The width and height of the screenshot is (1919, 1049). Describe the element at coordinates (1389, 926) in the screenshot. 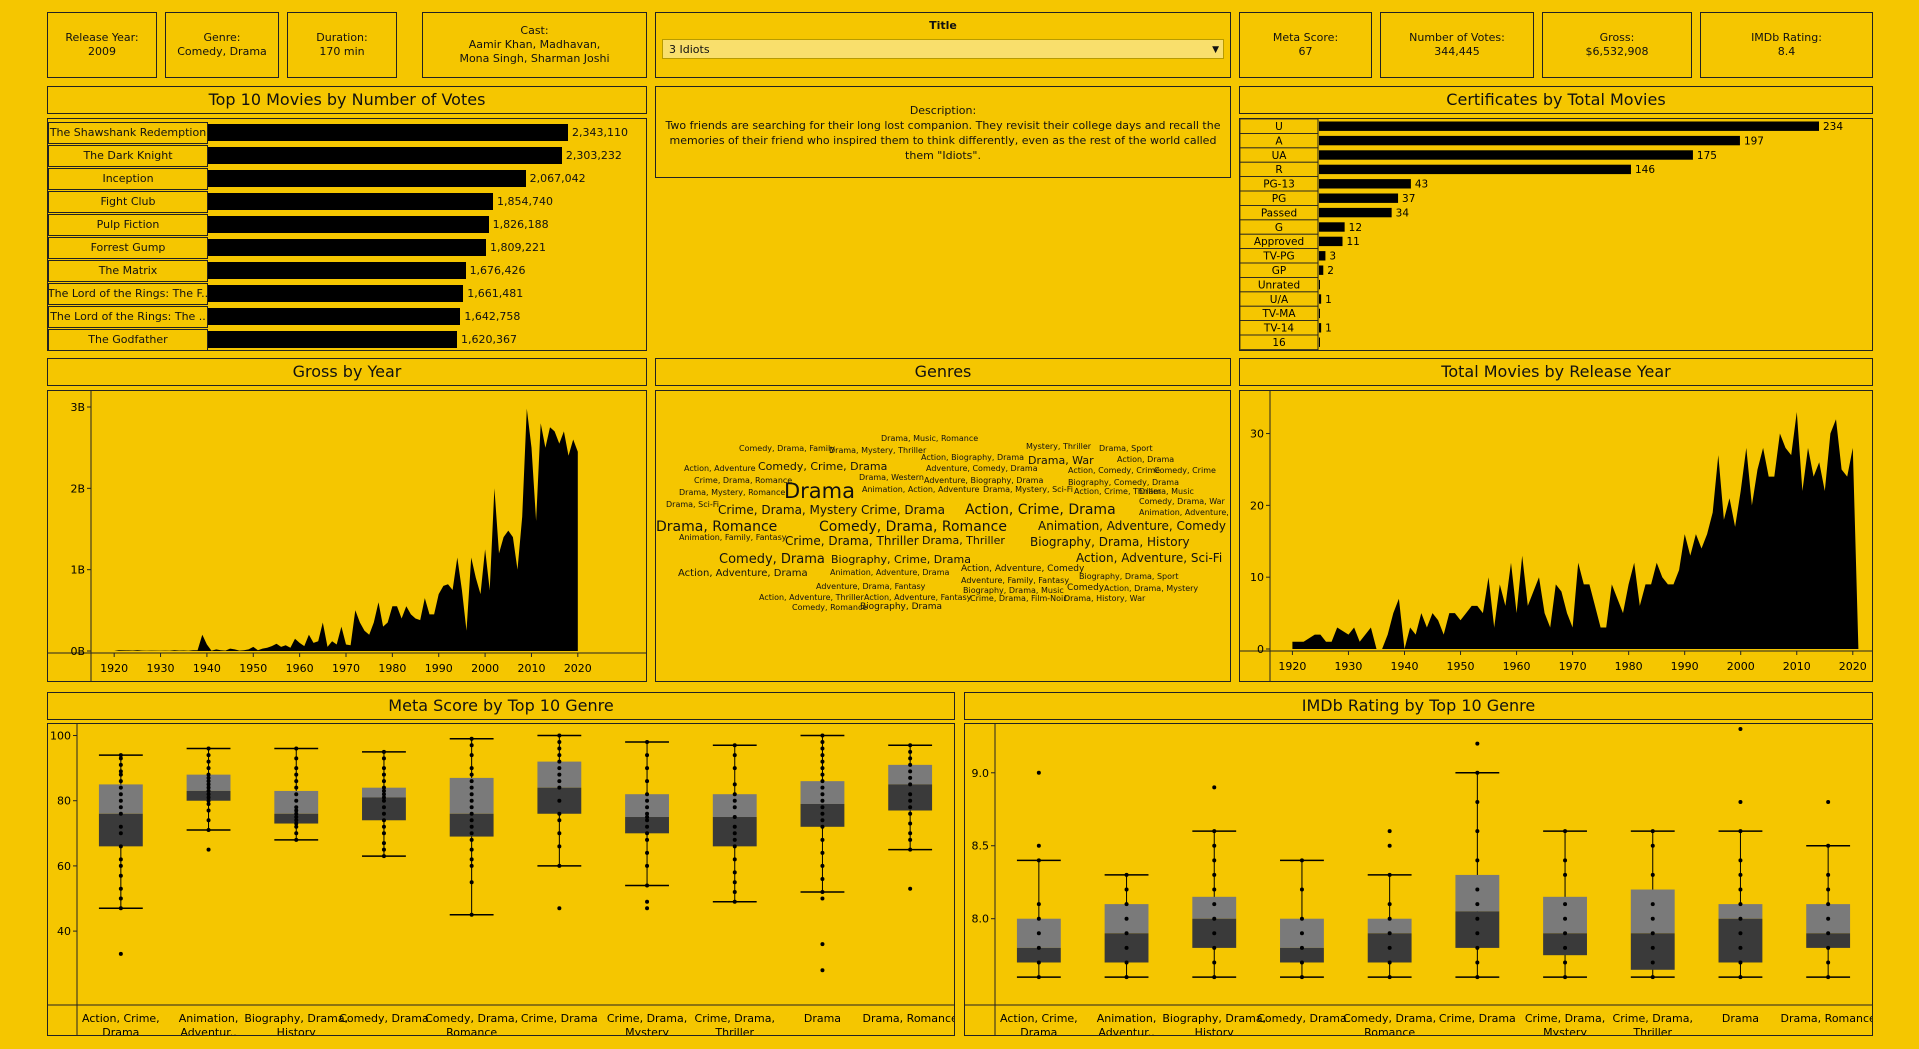

I see `box-upper` at that location.